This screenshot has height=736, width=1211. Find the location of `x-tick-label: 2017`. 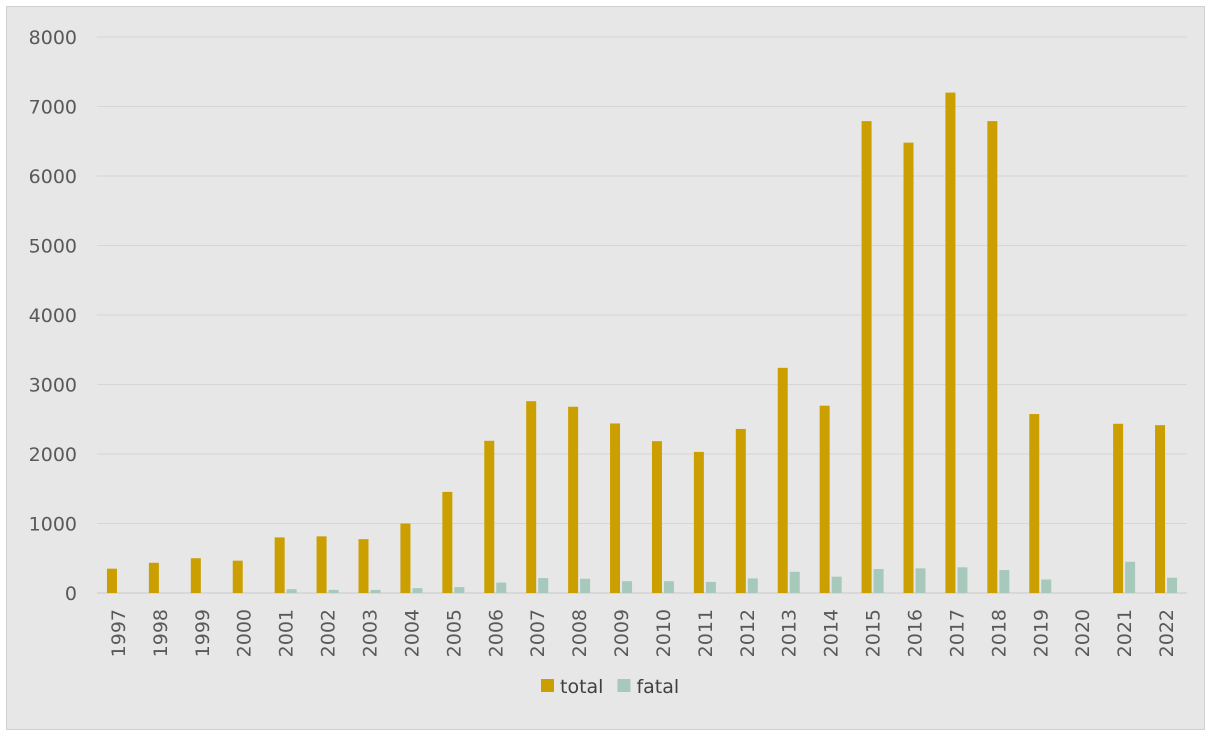

x-tick-label: 2017 is located at coordinates (957, 633).